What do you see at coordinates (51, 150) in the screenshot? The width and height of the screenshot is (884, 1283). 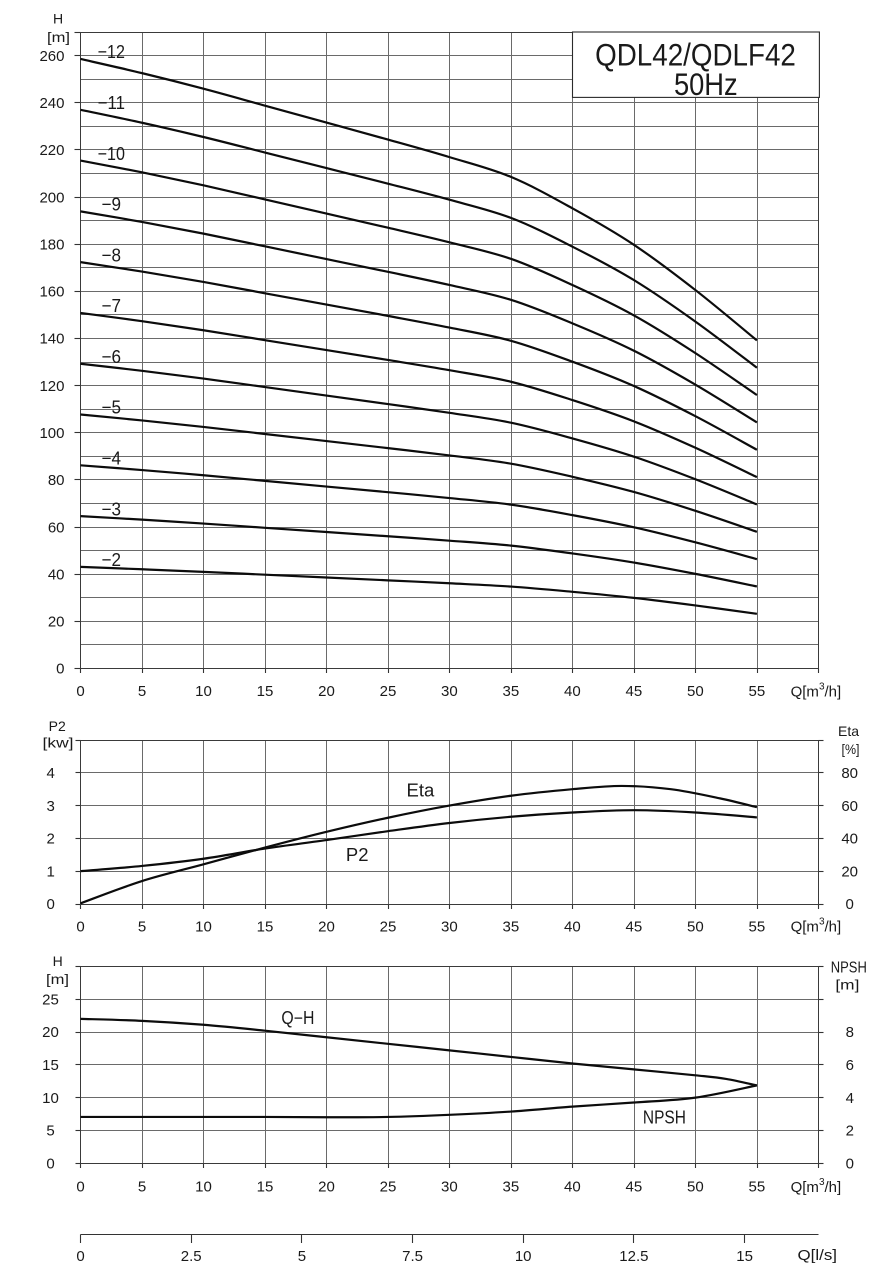 I see `svg-text: 220` at bounding box center [51, 150].